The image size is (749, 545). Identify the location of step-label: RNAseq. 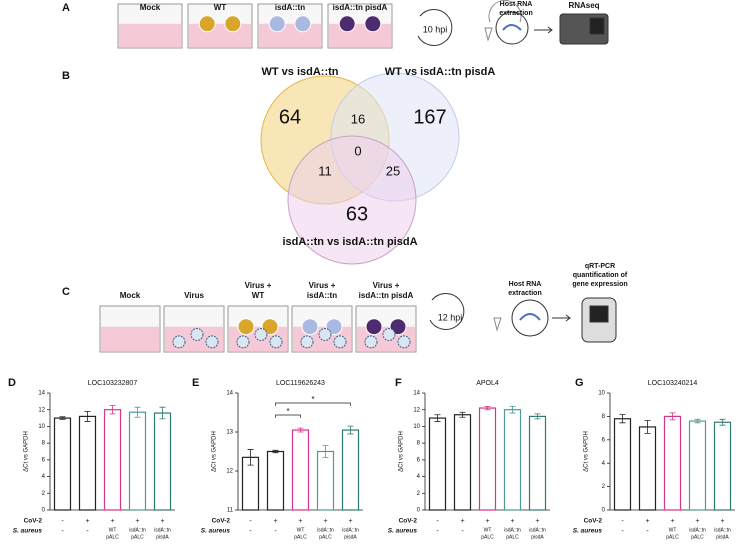
(583, 5).